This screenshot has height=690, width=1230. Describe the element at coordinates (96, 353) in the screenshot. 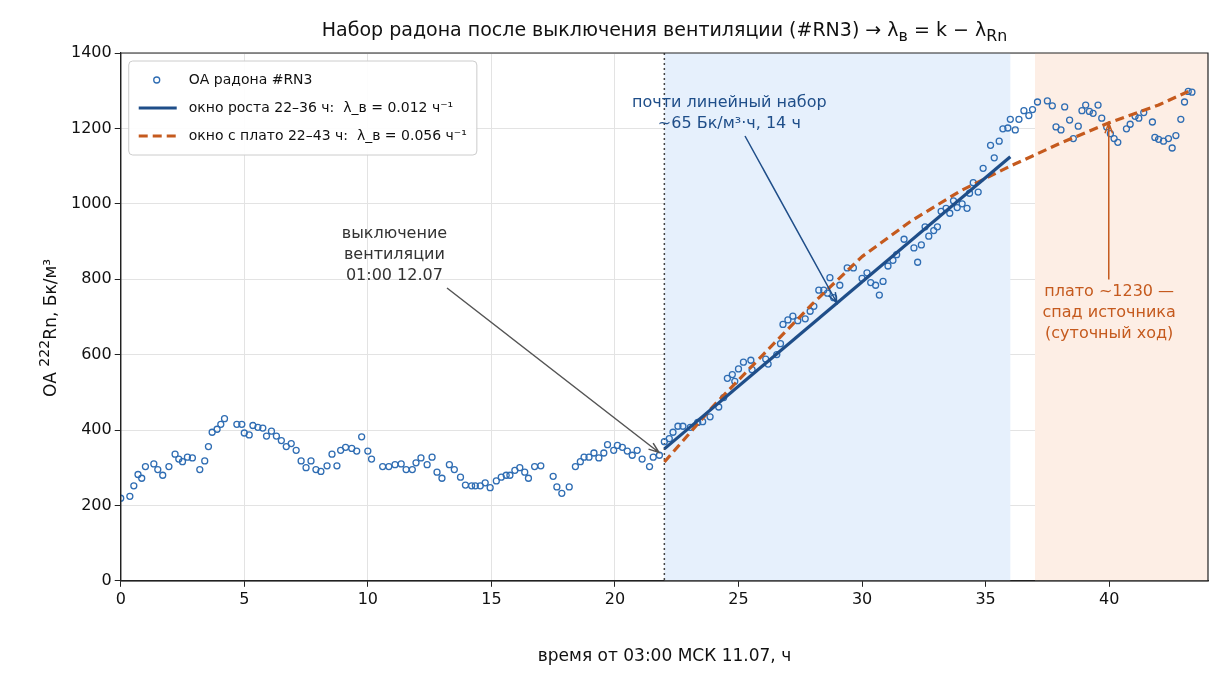

I see `y-tick-label: 600` at that location.